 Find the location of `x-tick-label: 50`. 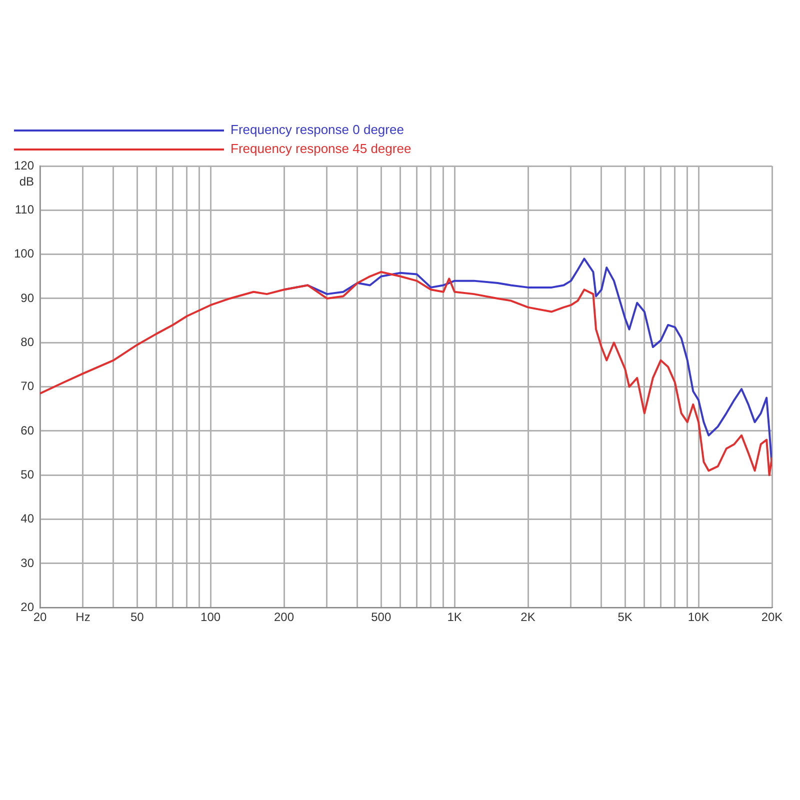

x-tick-label: 50 is located at coordinates (137, 617).